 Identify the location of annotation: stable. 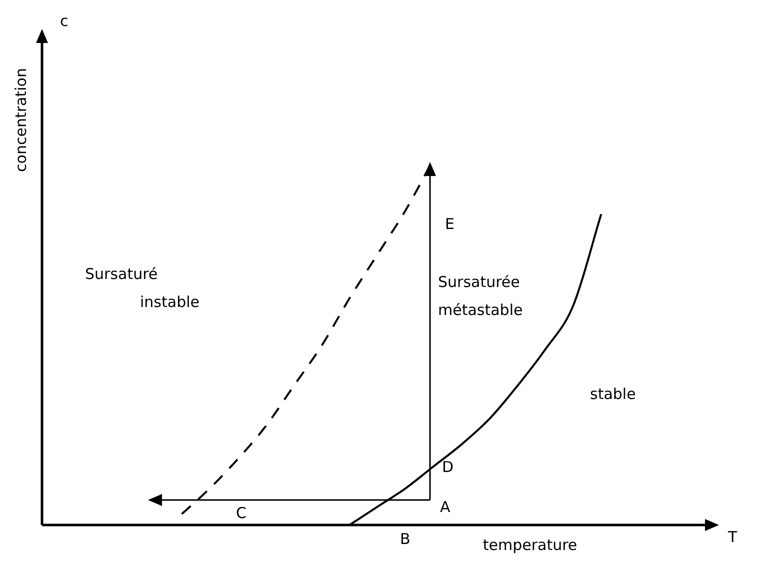
(613, 393).